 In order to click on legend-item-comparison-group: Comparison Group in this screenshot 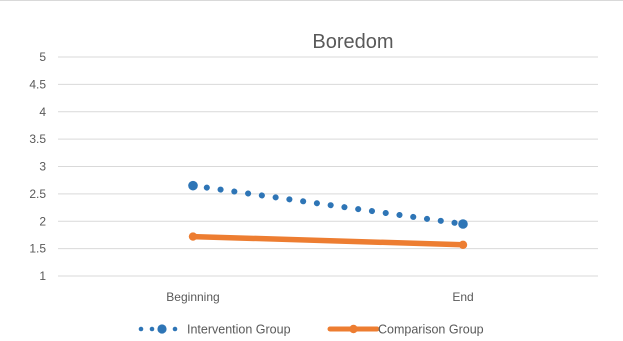, I will do `click(405, 330)`.